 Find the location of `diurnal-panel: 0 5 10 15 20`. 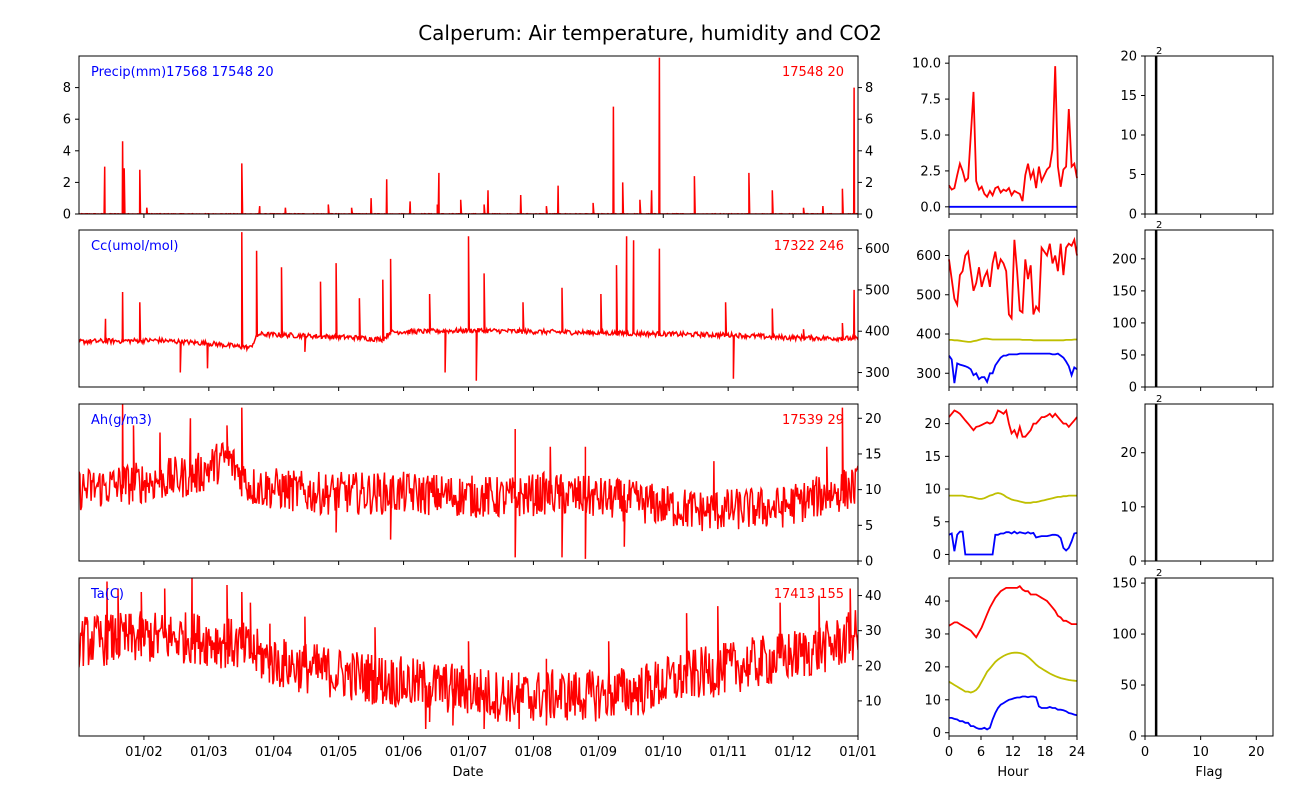

diurnal-panel: 0 5 10 15 20 is located at coordinates (1001, 484).